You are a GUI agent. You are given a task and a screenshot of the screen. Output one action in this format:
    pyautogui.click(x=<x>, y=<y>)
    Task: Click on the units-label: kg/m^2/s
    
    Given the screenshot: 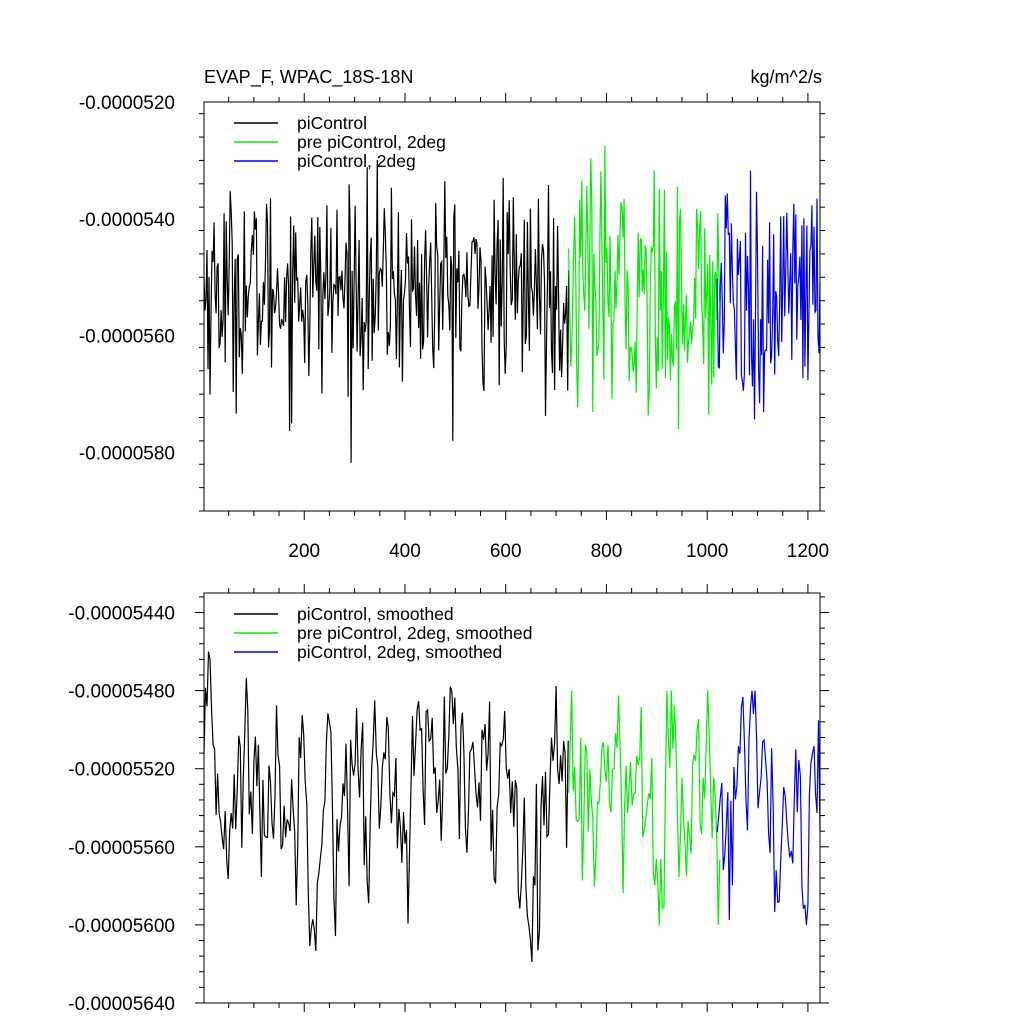 What is the action you would take?
    pyautogui.click(x=786, y=77)
    